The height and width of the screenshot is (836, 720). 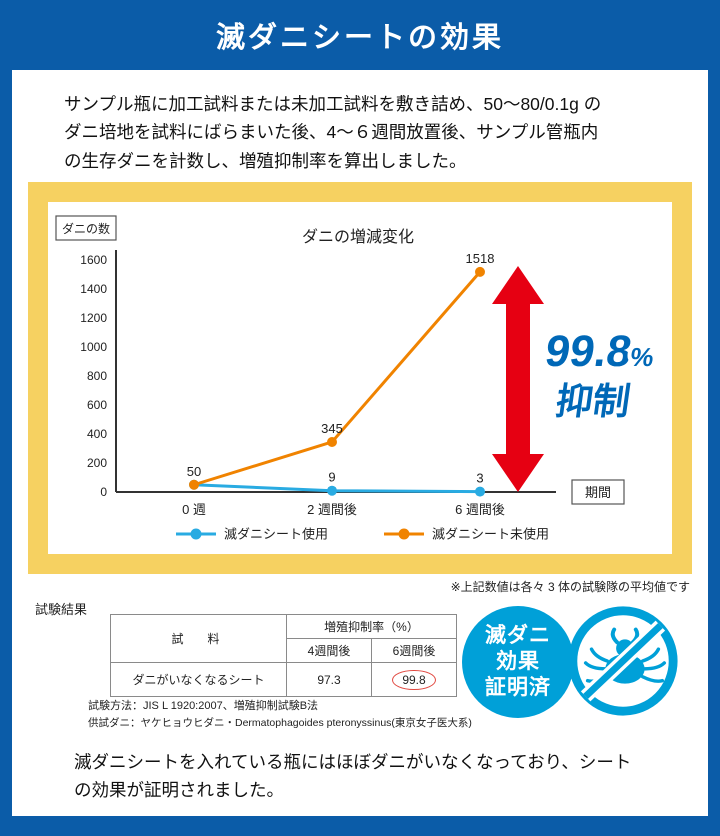 I want to click on y-tick-label: 1000, so click(x=93, y=347).